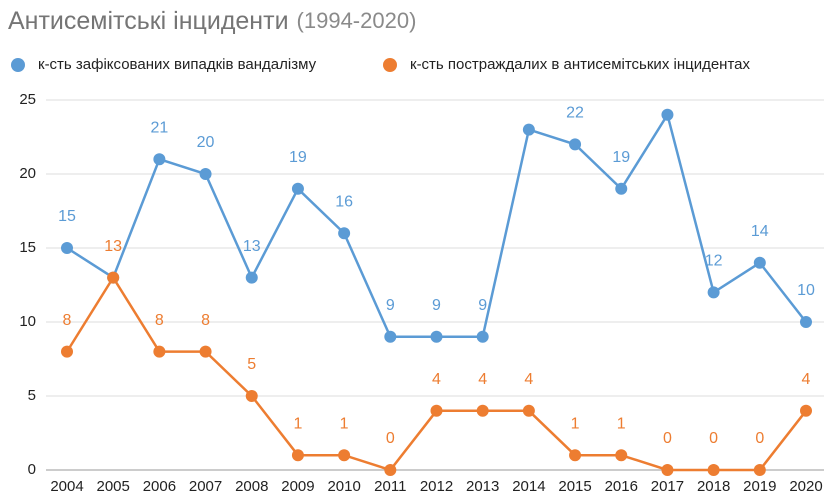 This screenshot has height=502, width=824. What do you see at coordinates (27, 247) in the screenshot?
I see `y-tick-label: 15` at bounding box center [27, 247].